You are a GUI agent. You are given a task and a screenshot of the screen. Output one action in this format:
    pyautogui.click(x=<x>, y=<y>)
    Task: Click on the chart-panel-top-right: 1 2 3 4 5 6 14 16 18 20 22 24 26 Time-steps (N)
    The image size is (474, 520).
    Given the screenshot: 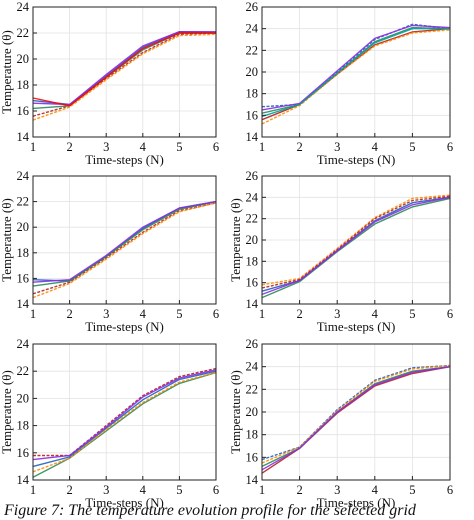 What is the action you would take?
    pyautogui.click(x=350, y=83)
    